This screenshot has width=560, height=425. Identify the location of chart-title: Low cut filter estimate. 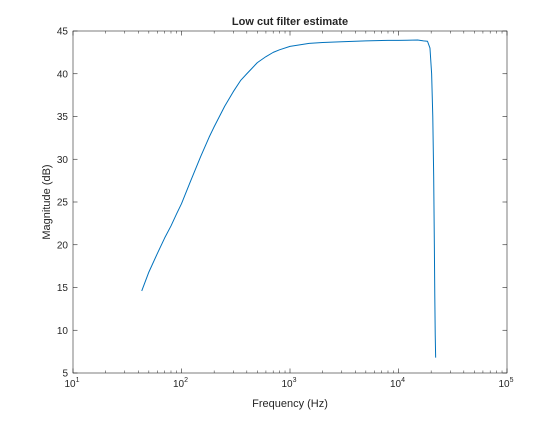
(290, 22).